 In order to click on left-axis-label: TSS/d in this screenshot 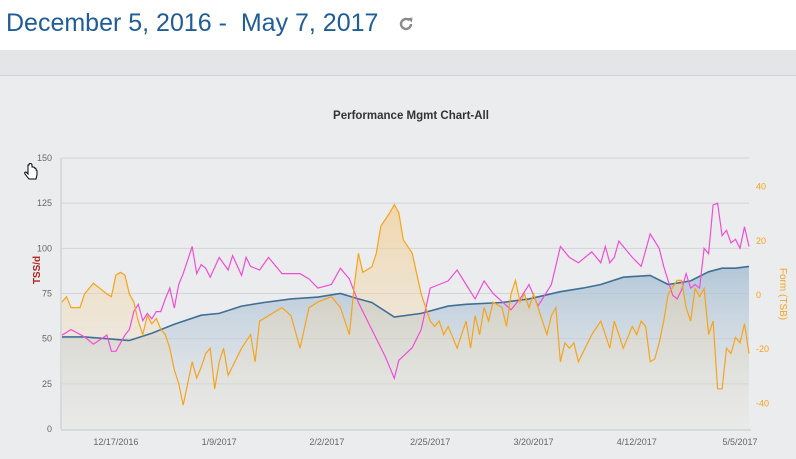, I will do `click(37, 270)`.